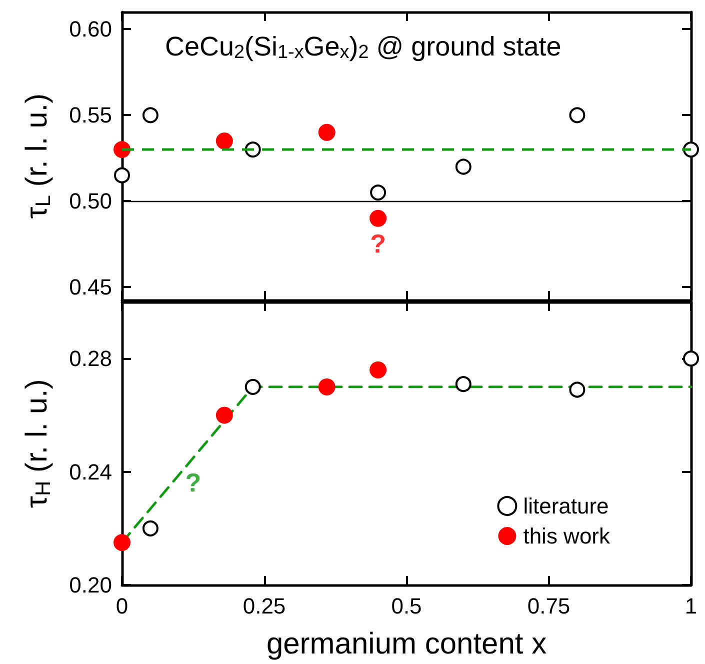 Image resolution: width=705 pixels, height=664 pixels. Describe the element at coordinates (90, 287) in the screenshot. I see `y-tick-label: 0.45` at that location.